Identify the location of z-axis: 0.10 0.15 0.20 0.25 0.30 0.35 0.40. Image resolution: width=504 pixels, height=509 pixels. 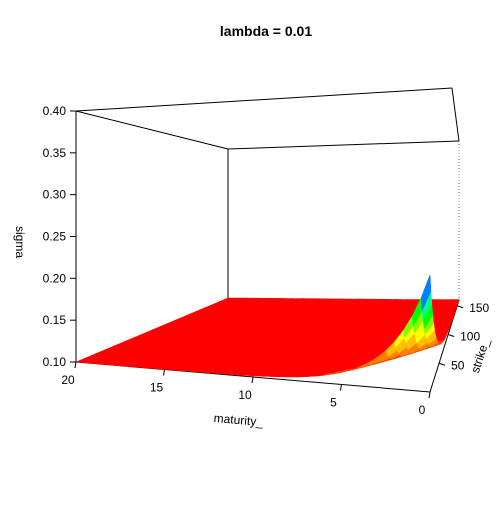
(60, 236).